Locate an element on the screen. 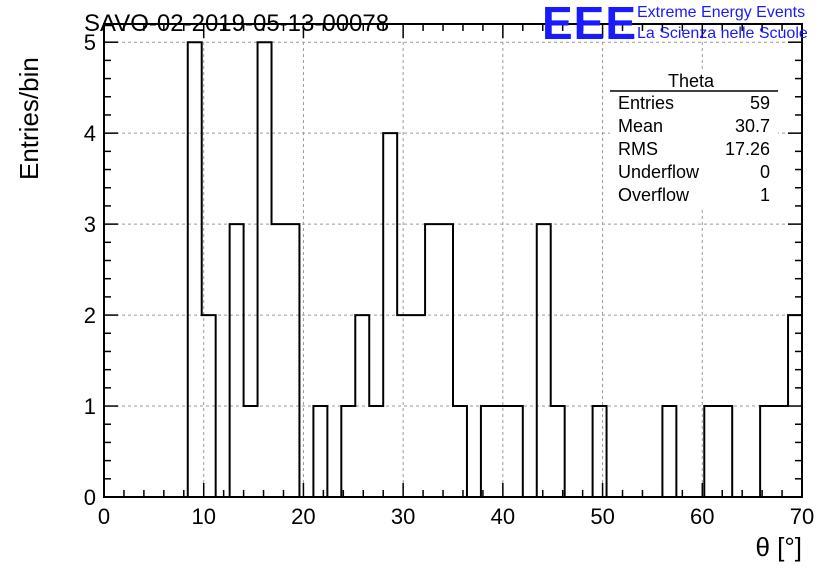 Image resolution: width=836 pixels, height=572 pixels. y-axis-label: Entries/bin is located at coordinates (29, 118).